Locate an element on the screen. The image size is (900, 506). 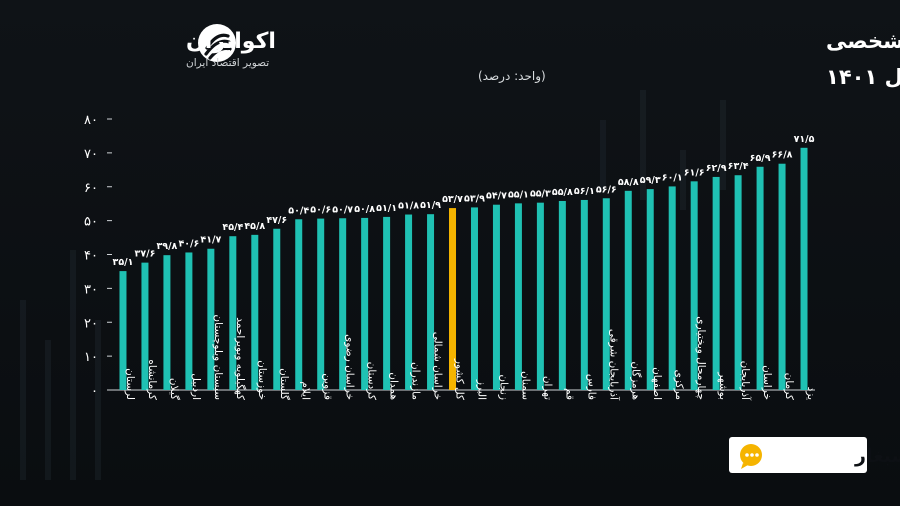
data-label: ۵۹/۳ is located at coordinates (650, 180).